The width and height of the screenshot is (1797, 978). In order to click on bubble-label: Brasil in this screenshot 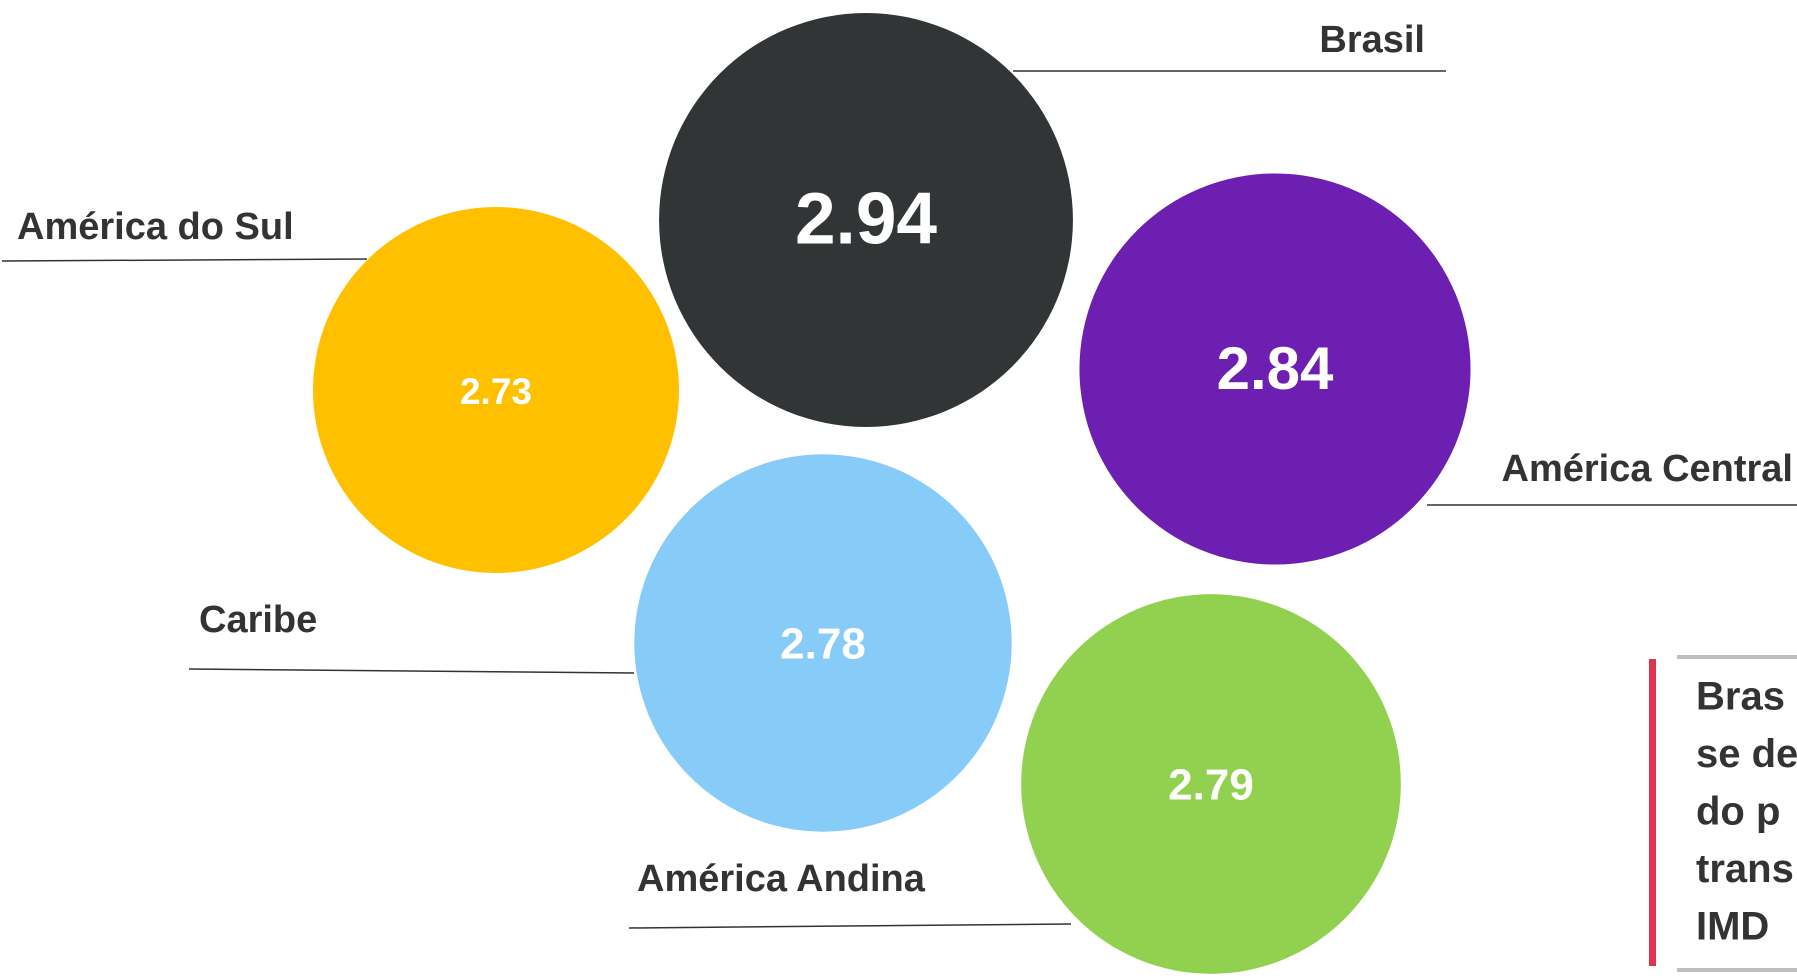, I will do `click(1372, 40)`.